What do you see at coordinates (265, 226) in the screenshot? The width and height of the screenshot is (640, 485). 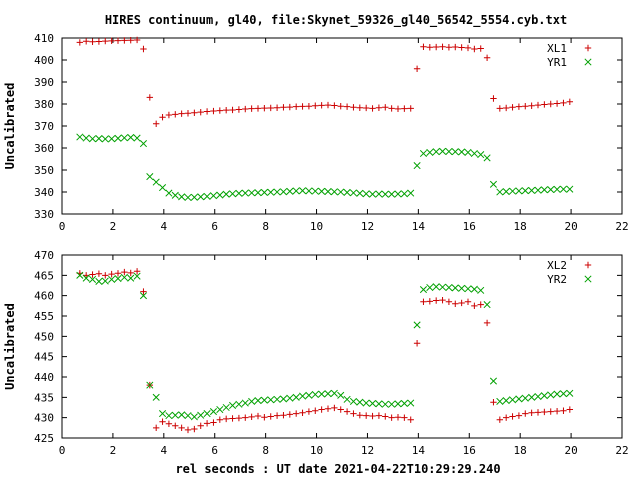 I see `x-tick-label: 8` at bounding box center [265, 226].